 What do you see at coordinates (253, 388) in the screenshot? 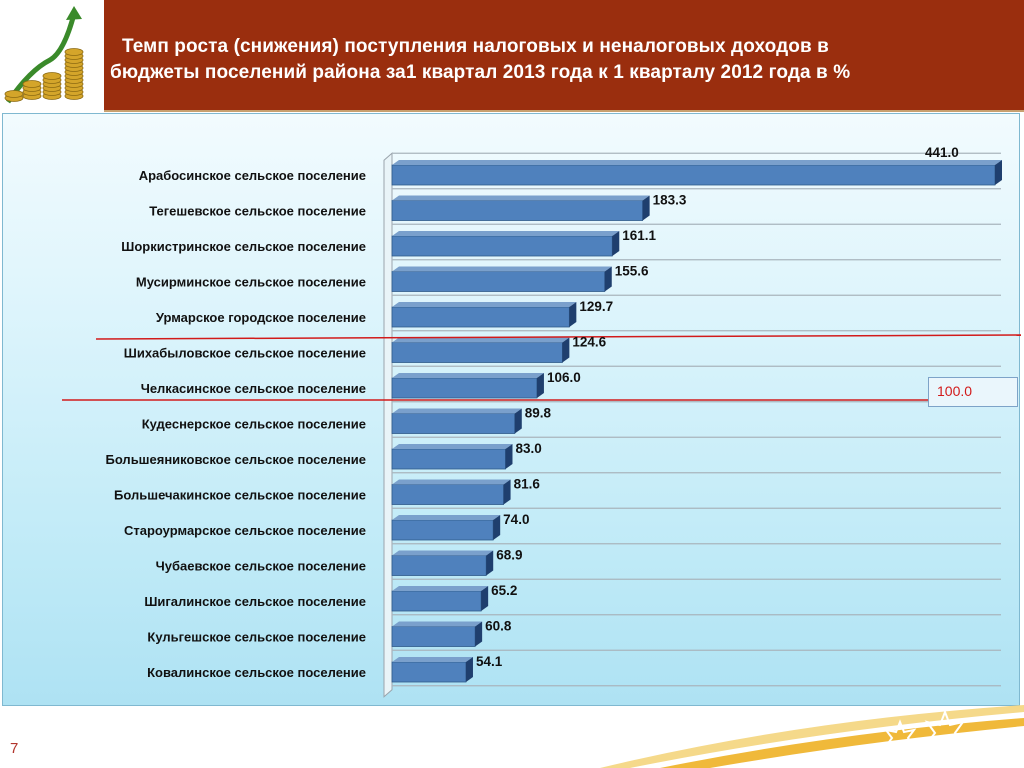
I see `category-label: Челкасинское сельское поселение` at bounding box center [253, 388].